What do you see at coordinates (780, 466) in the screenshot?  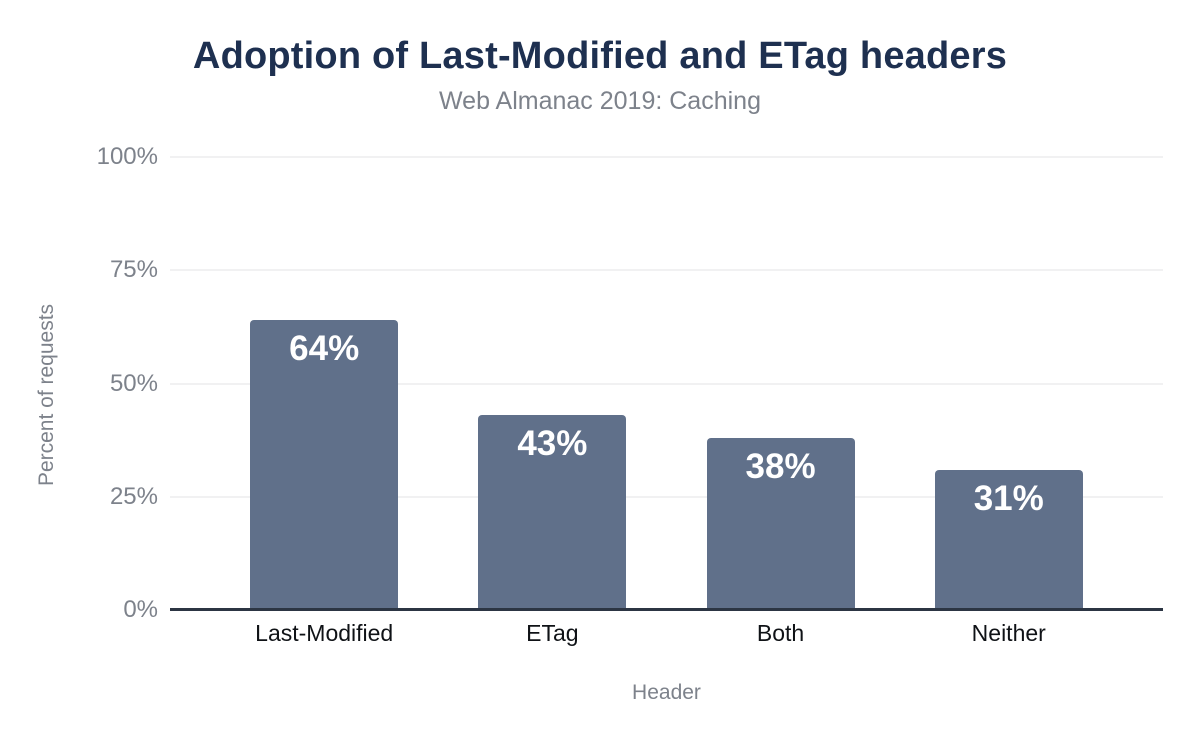 I see `bar-value-label: 38%` at bounding box center [780, 466].